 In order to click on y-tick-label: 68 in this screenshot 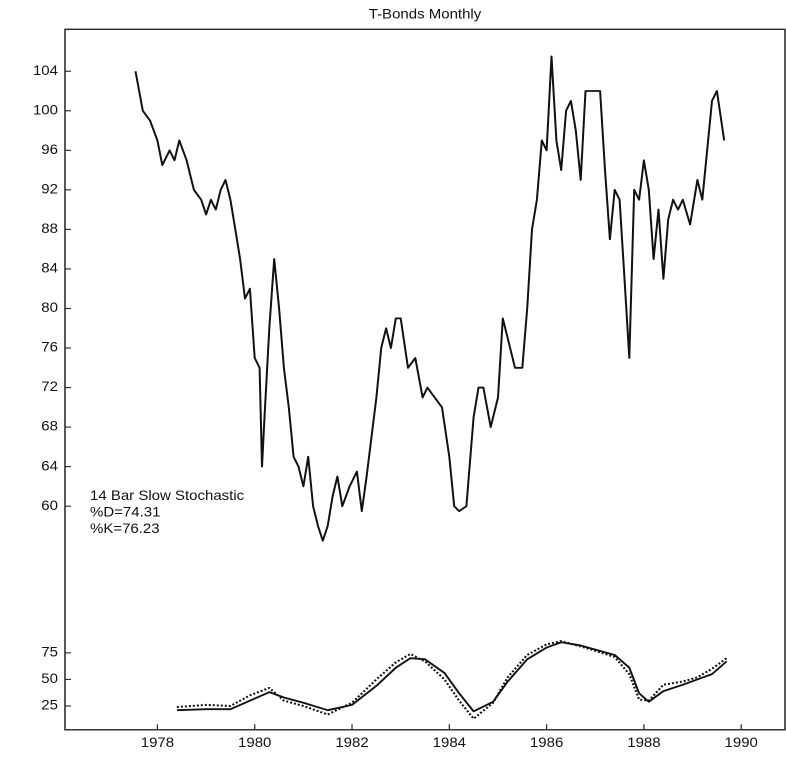, I will do `click(49, 426)`.